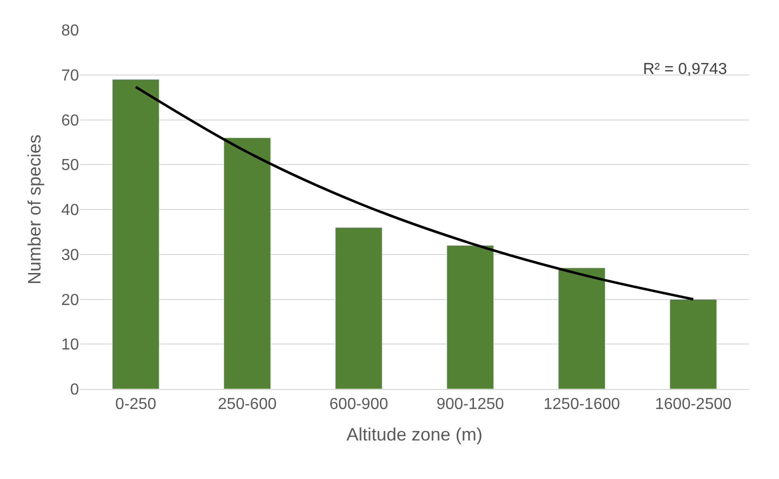  What do you see at coordinates (70, 255) in the screenshot?
I see `y-tick-label: 30` at bounding box center [70, 255].